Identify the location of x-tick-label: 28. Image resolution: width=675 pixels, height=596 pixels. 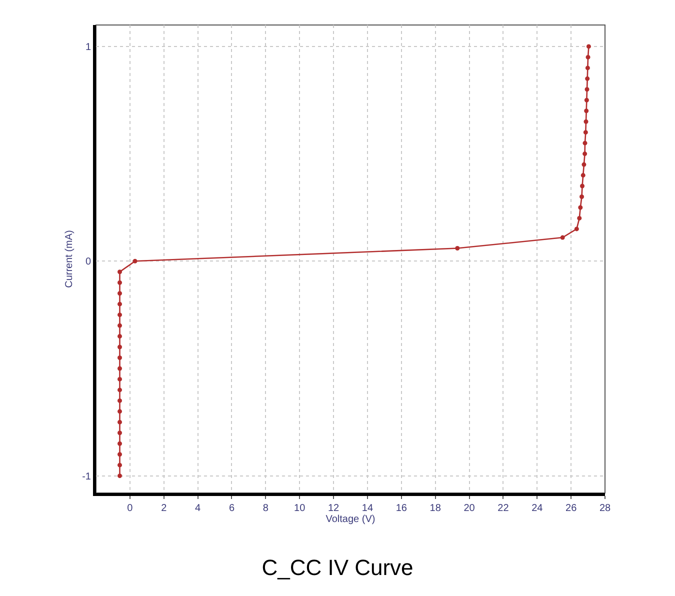
(605, 508).